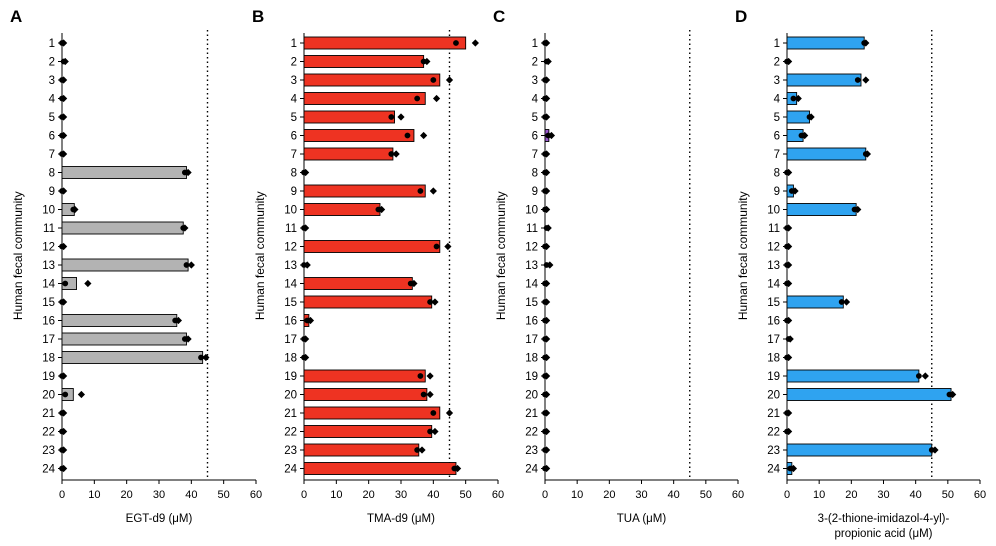 The height and width of the screenshot is (546, 996). What do you see at coordinates (535, 174) in the screenshot?
I see `y-tick-label: 8` at bounding box center [535, 174].